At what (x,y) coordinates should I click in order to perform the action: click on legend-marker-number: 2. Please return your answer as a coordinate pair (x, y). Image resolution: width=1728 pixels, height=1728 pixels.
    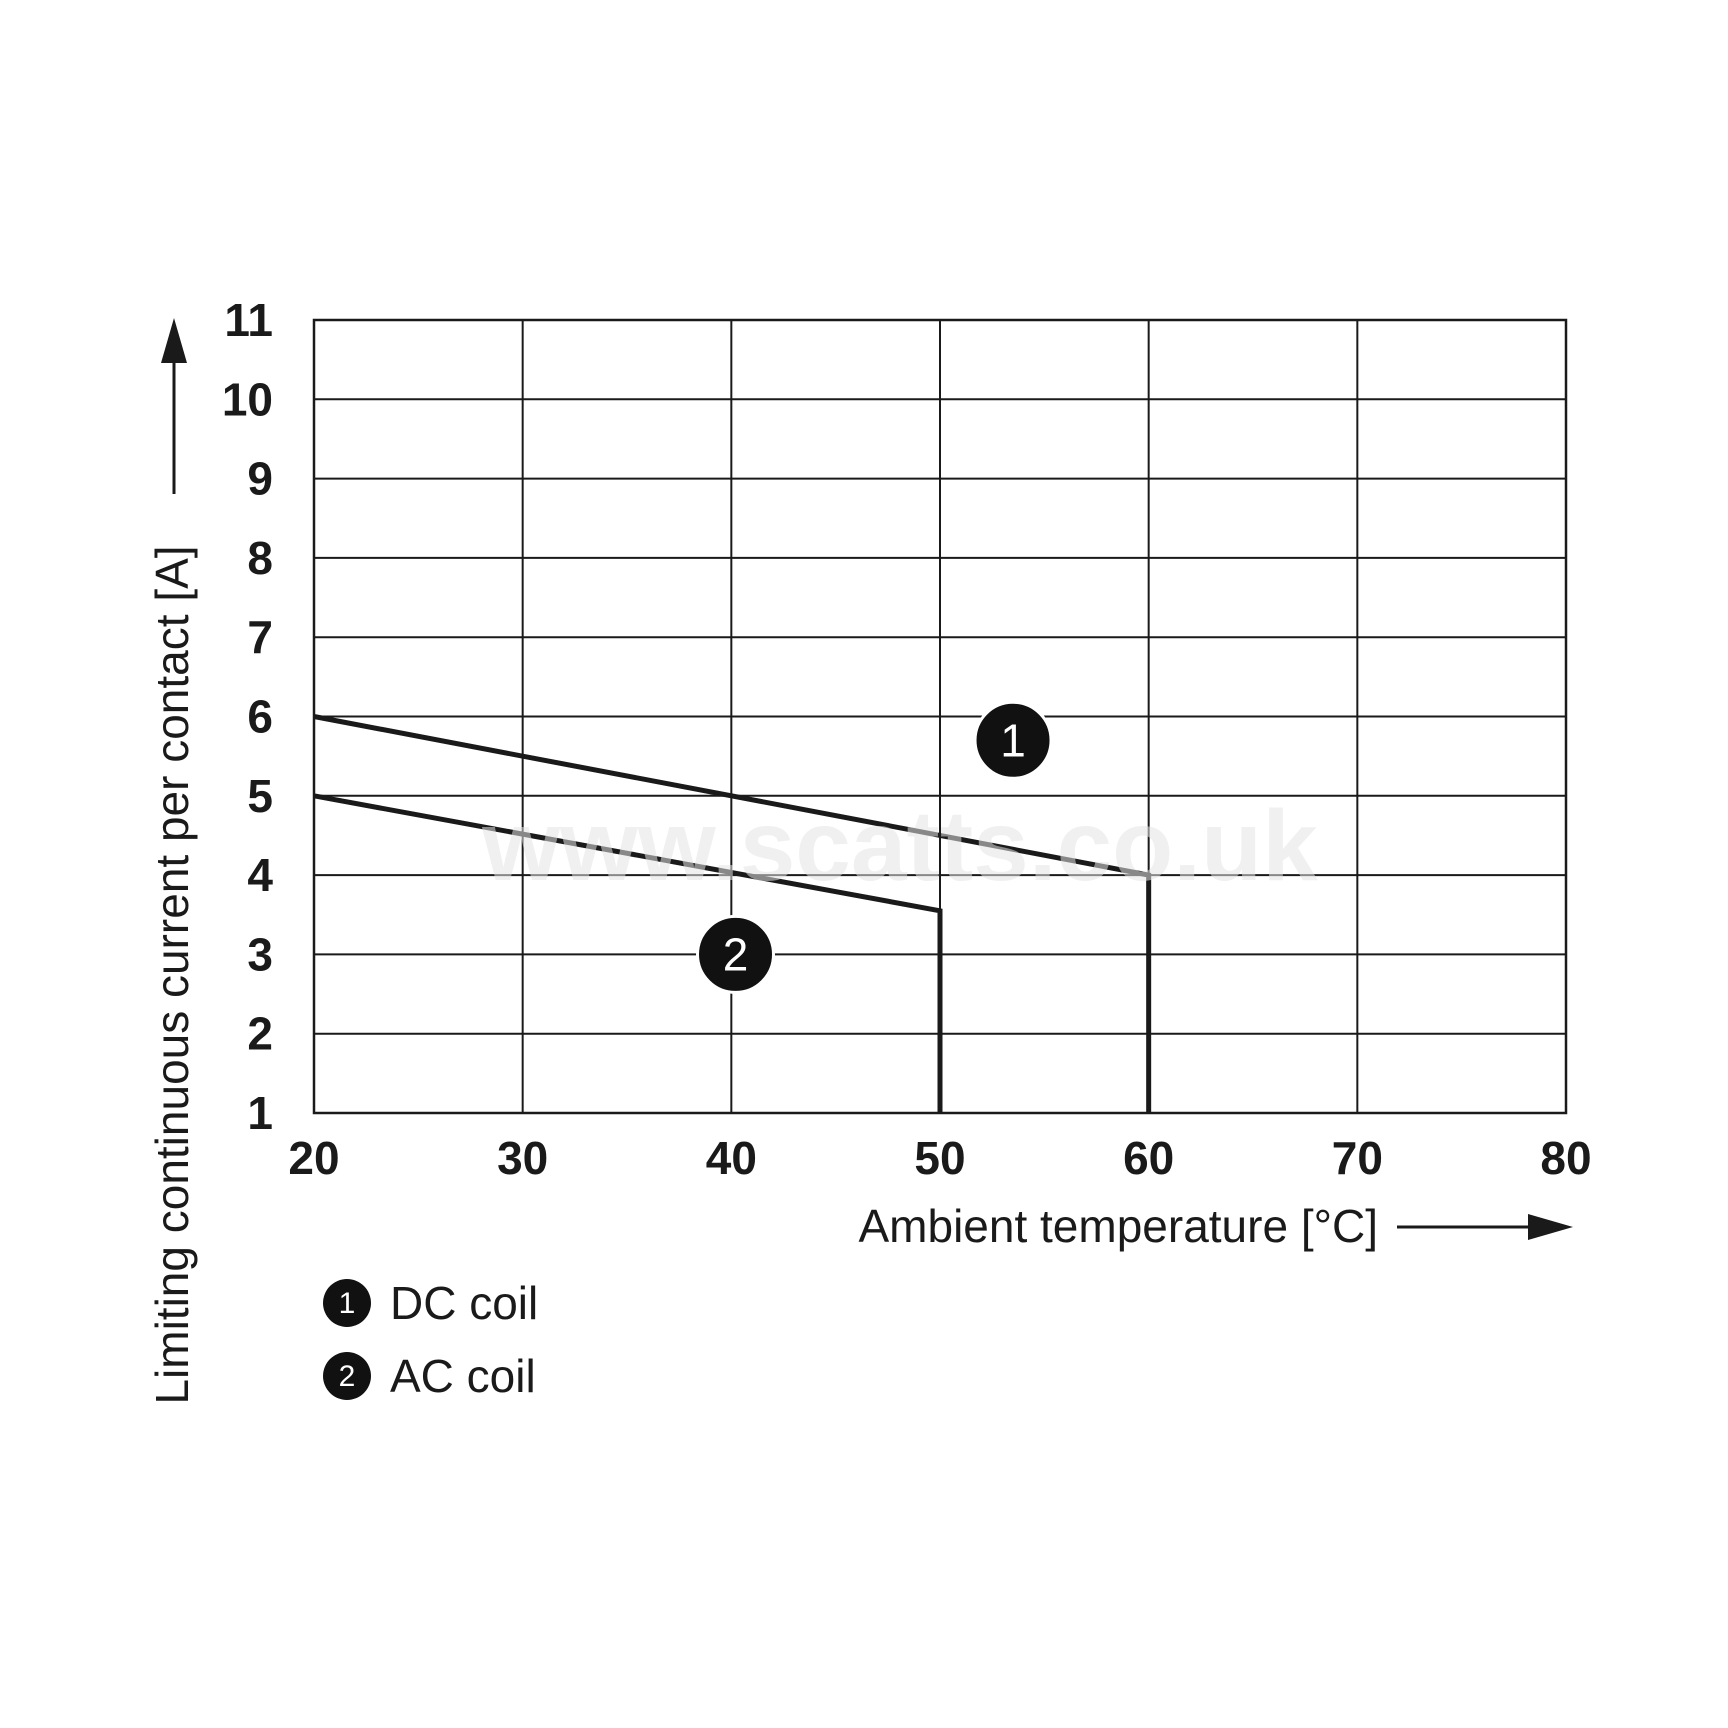
    Looking at the image, I should click on (347, 1376).